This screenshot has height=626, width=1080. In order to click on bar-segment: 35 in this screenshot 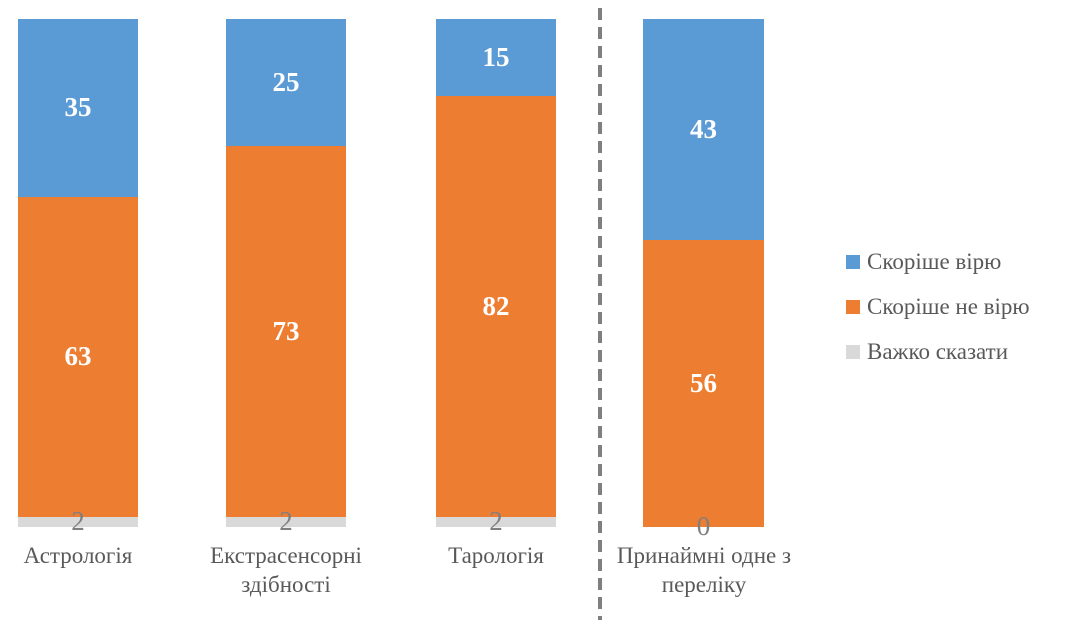, I will do `click(78, 108)`.